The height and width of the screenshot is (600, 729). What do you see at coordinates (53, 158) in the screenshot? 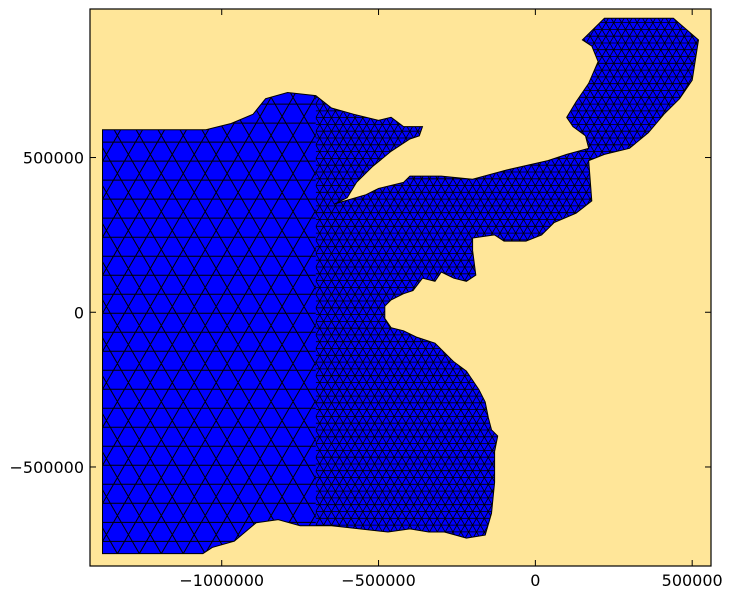
I see `y-tick-label: 500000` at bounding box center [53, 158].